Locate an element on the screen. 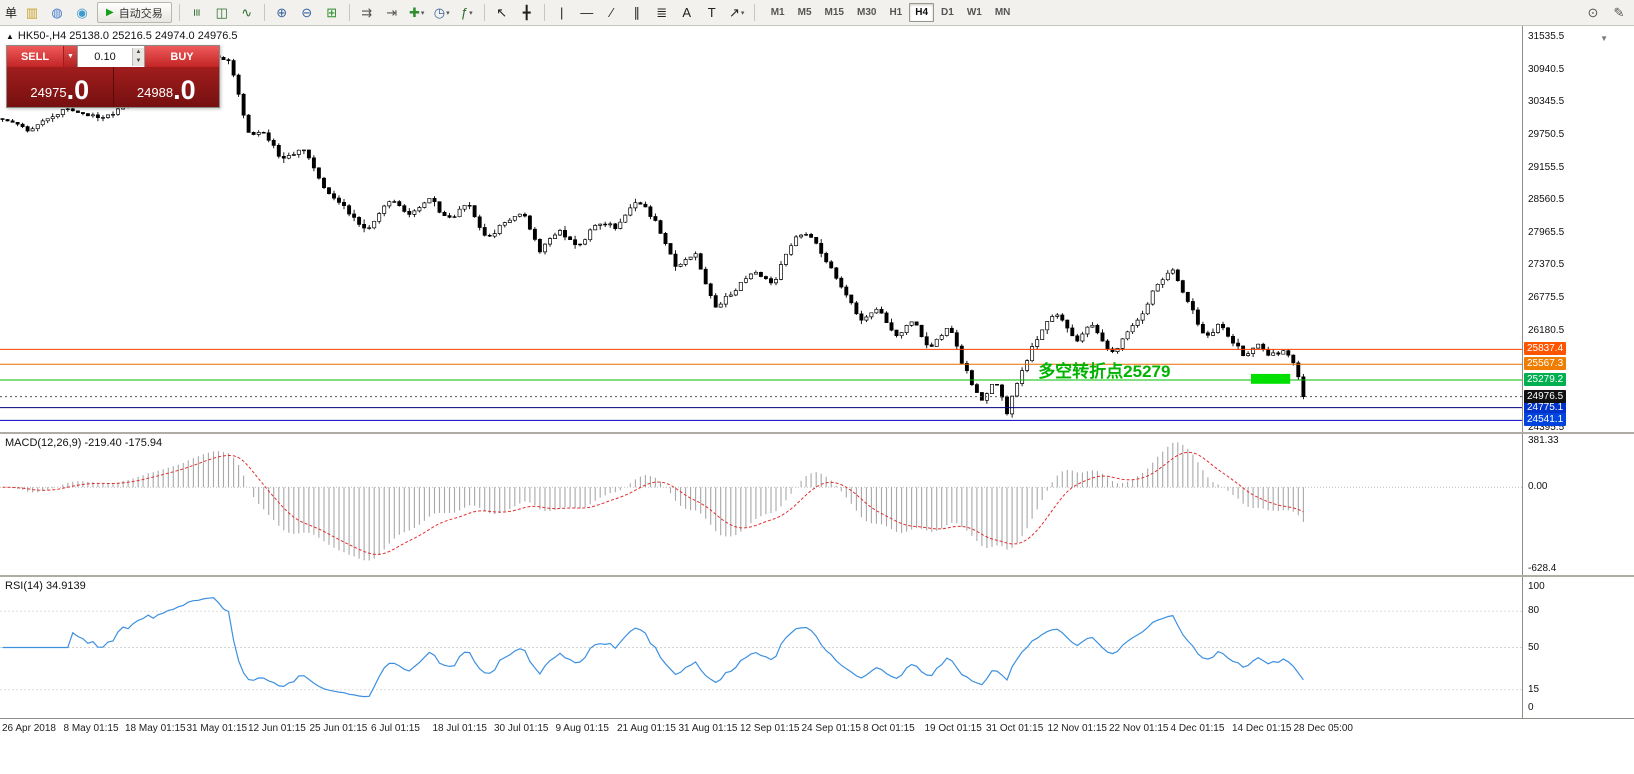  arrows-icon: ↗ is located at coordinates (734, 12).